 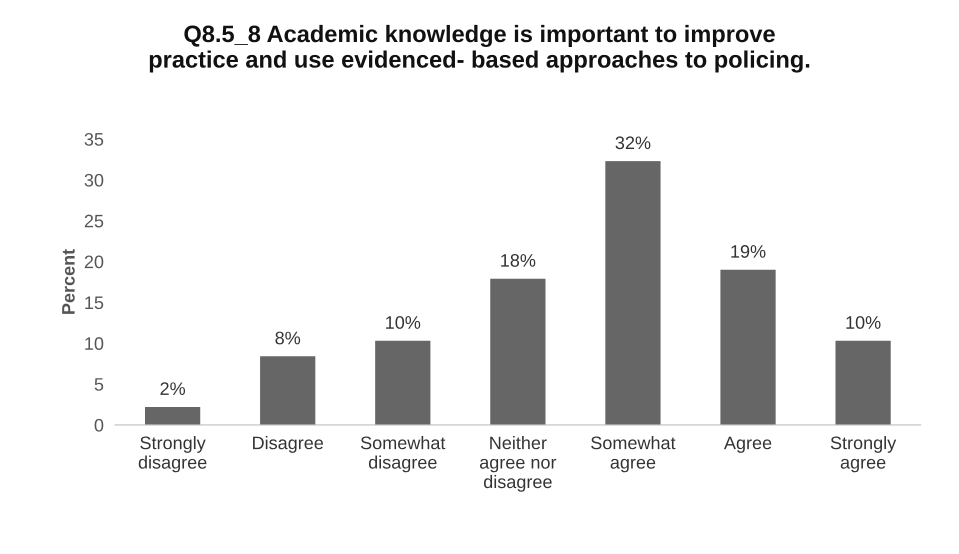 I want to click on x-tick-label: Agree, so click(x=748, y=444).